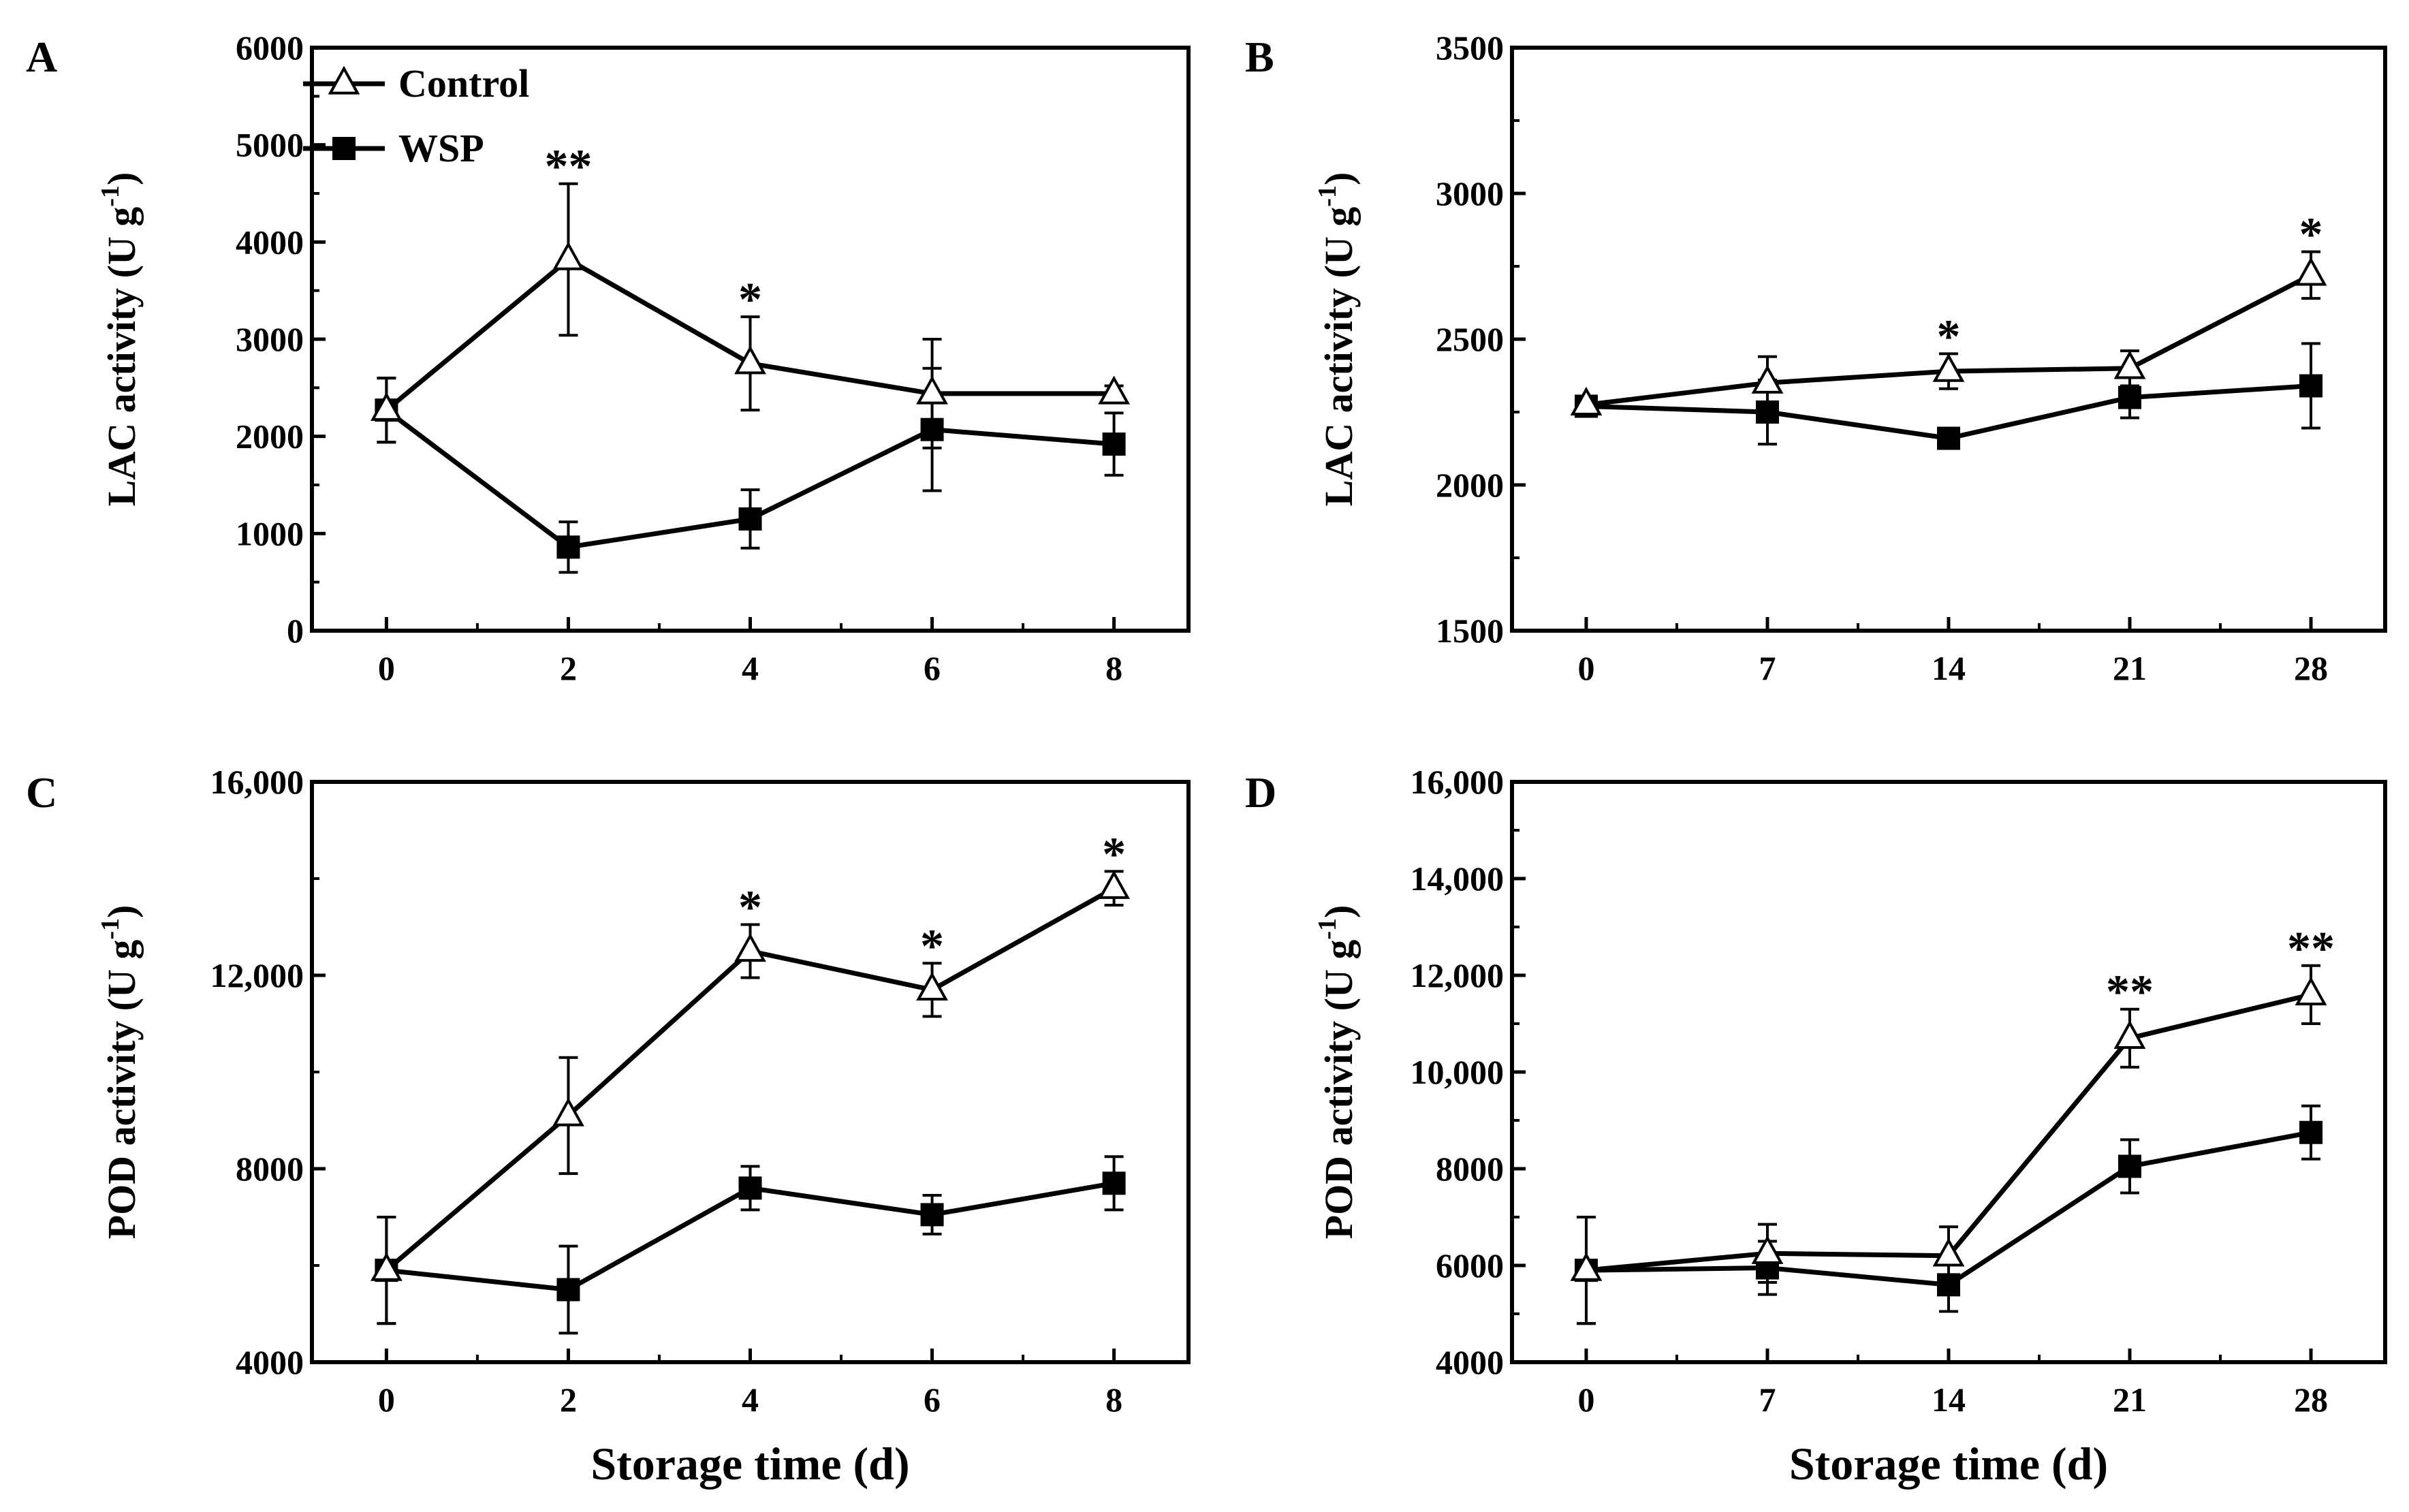 This screenshot has width=2409, height=1512. Describe the element at coordinates (296, 631) in the screenshot. I see `y-tick-label: 0` at that location.